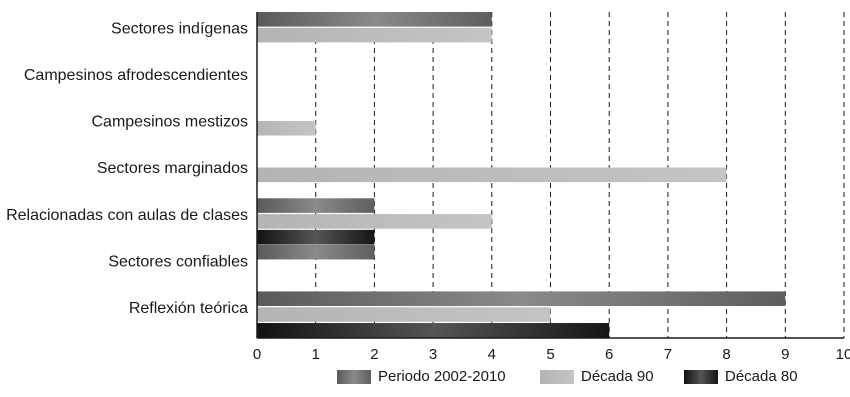 Image resolution: width=850 pixels, height=397 pixels. I want to click on legend-item: Década 90, so click(597, 376).